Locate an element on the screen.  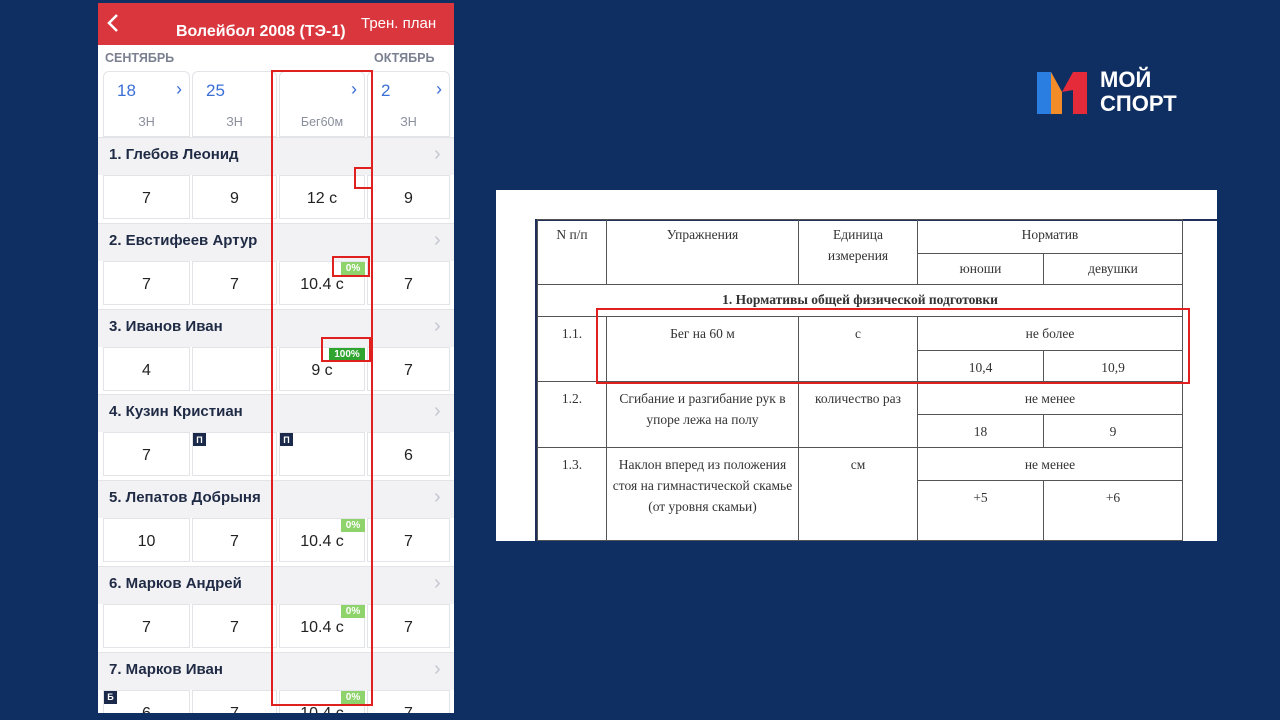
logo-line: МОЙ is located at coordinates (1126, 79).